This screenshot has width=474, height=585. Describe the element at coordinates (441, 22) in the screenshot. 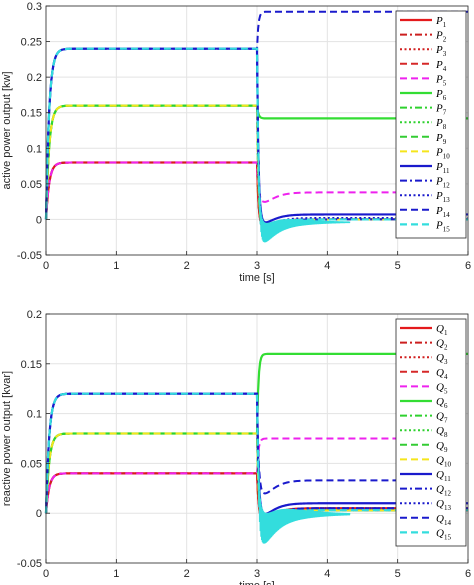

I see `legend-label-P1: P1` at that location.